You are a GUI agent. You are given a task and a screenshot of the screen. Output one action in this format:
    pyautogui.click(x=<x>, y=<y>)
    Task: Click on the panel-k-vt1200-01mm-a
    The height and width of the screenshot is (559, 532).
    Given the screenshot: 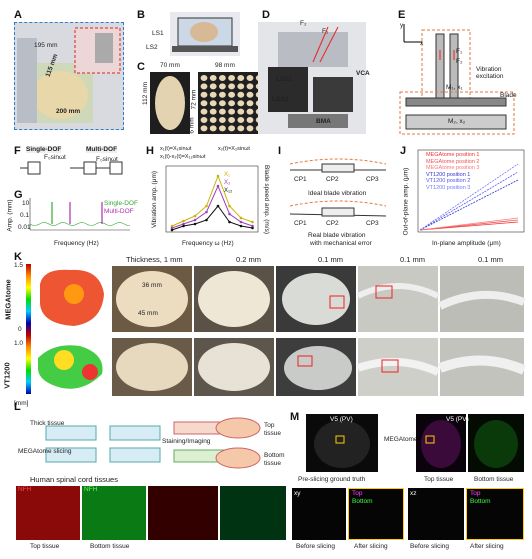 What is the action you would take?
    pyautogui.click(x=316, y=367)
    